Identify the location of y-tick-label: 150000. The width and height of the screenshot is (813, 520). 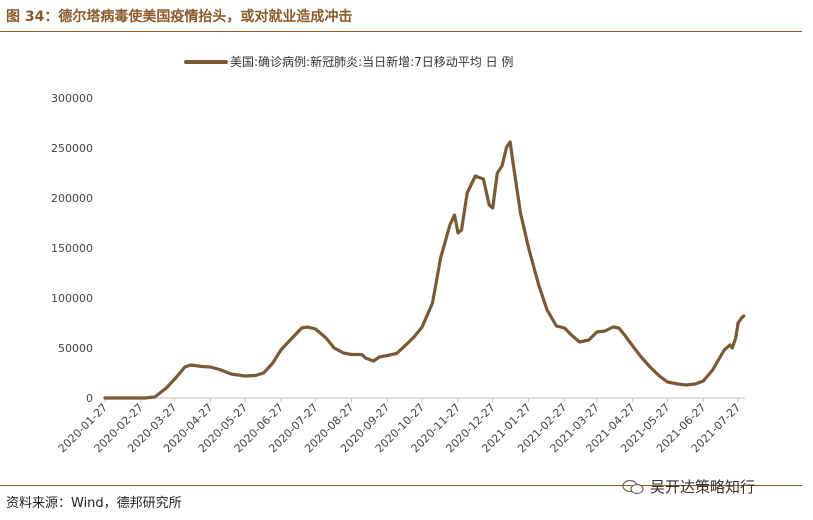
(72, 248).